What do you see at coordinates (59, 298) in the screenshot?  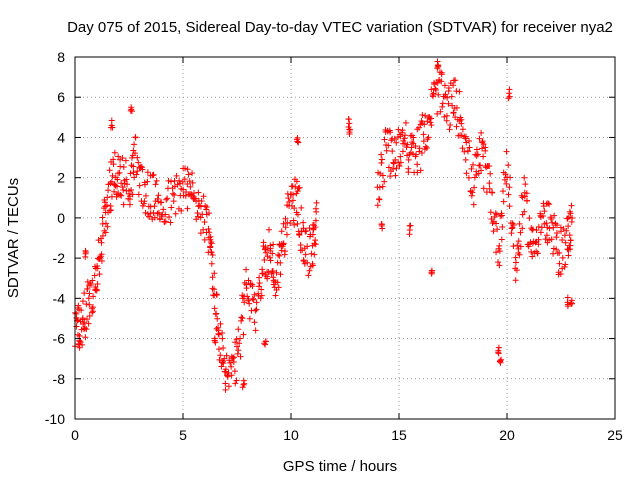 I see `y-tick-label: -4` at bounding box center [59, 298].